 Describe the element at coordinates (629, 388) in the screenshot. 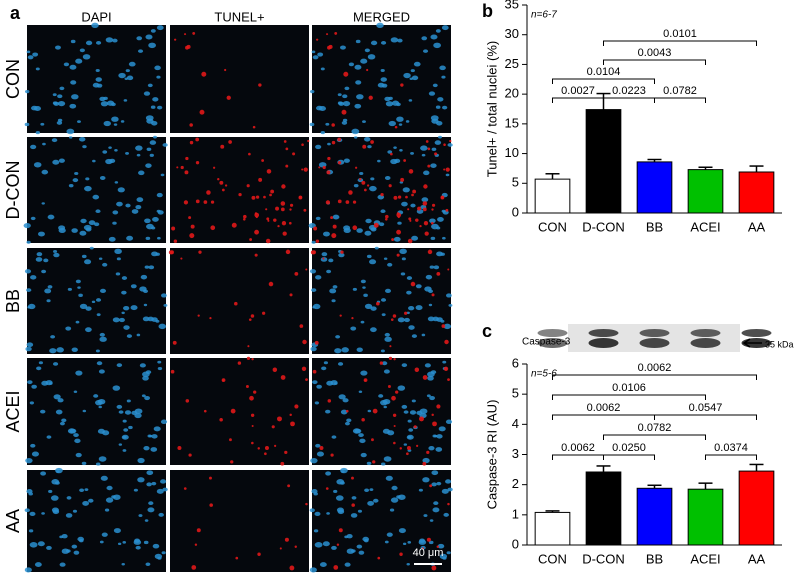

I see `p-value: 0.0106` at that location.